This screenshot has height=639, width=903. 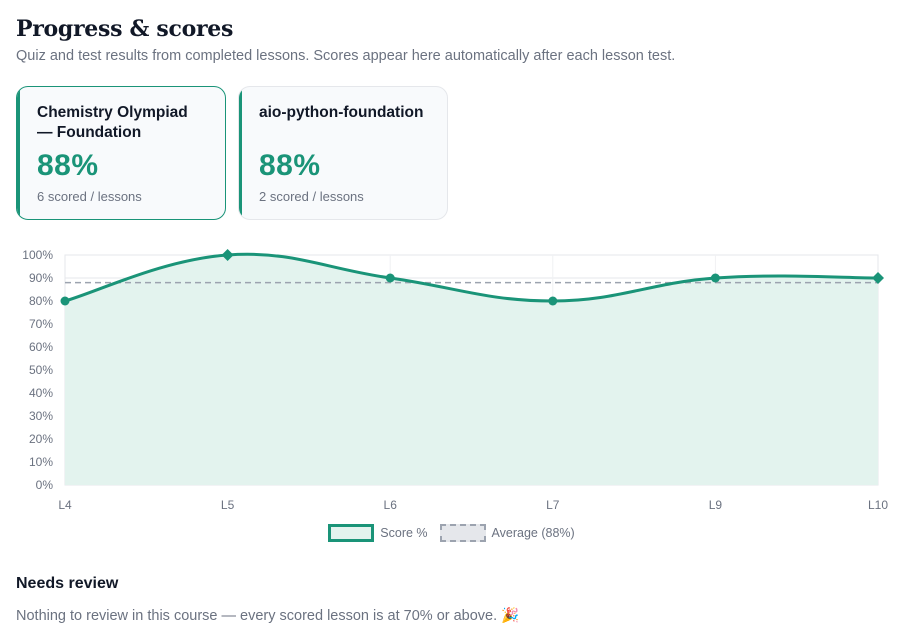 What do you see at coordinates (67, 583) in the screenshot?
I see `needs-review-heading: Needs review` at bounding box center [67, 583].